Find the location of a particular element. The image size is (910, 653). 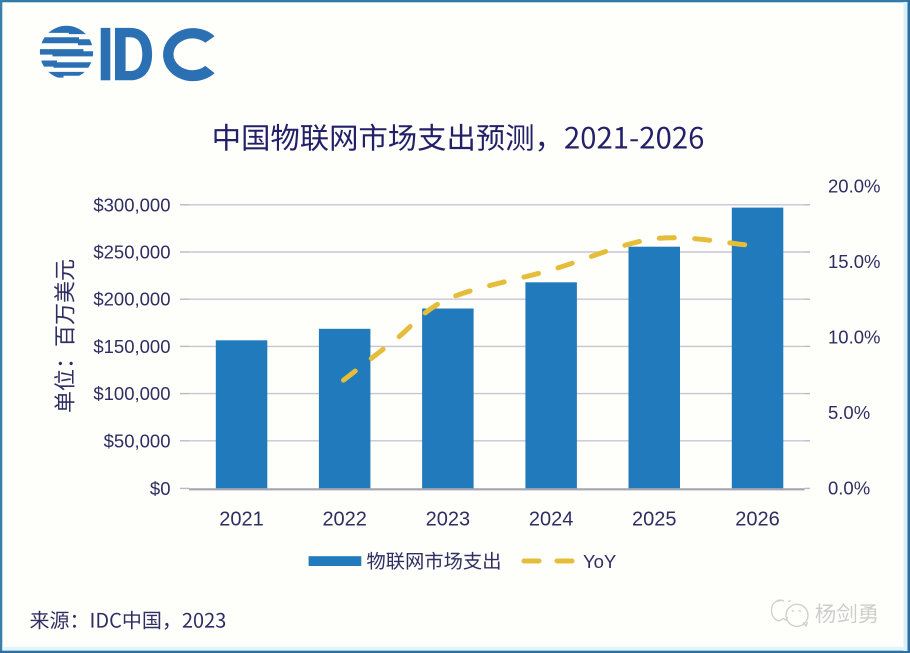

svg-text: 15.0% is located at coordinates (854, 261).